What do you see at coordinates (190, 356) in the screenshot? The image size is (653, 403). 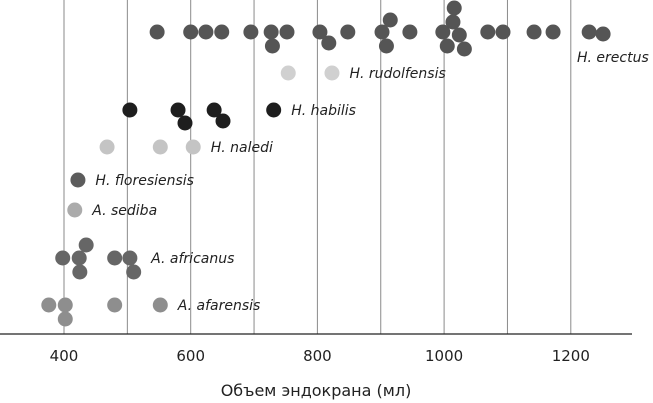 I see `x-tick-label: 600` at bounding box center [190, 356].